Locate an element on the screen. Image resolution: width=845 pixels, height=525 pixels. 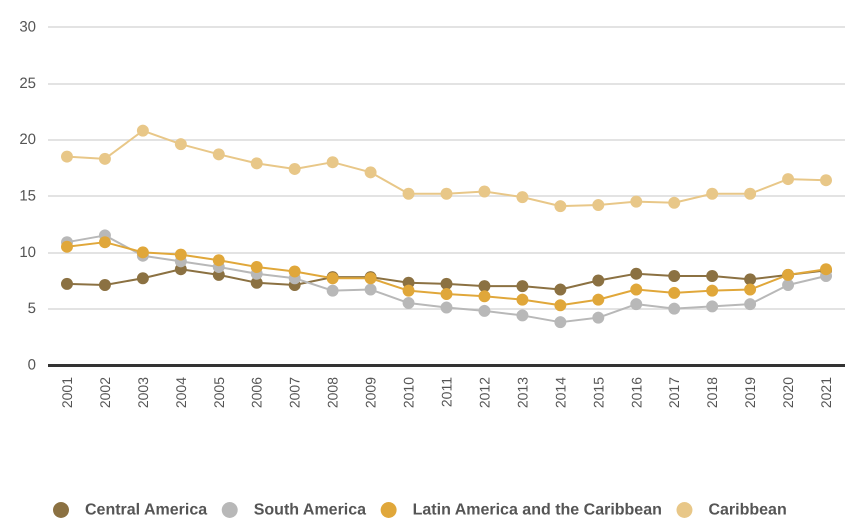
legend-label: Caribbean is located at coordinates (747, 510).